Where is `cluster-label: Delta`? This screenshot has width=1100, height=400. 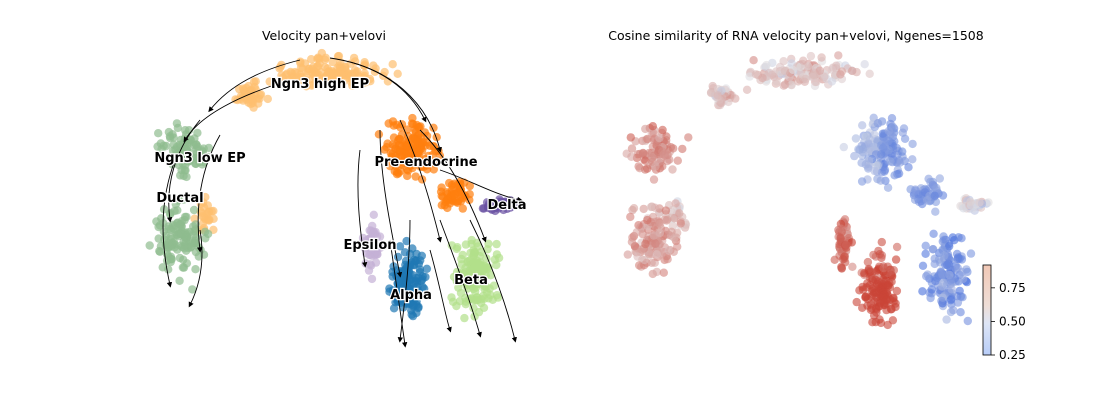 cluster-label: Delta is located at coordinates (506, 205).